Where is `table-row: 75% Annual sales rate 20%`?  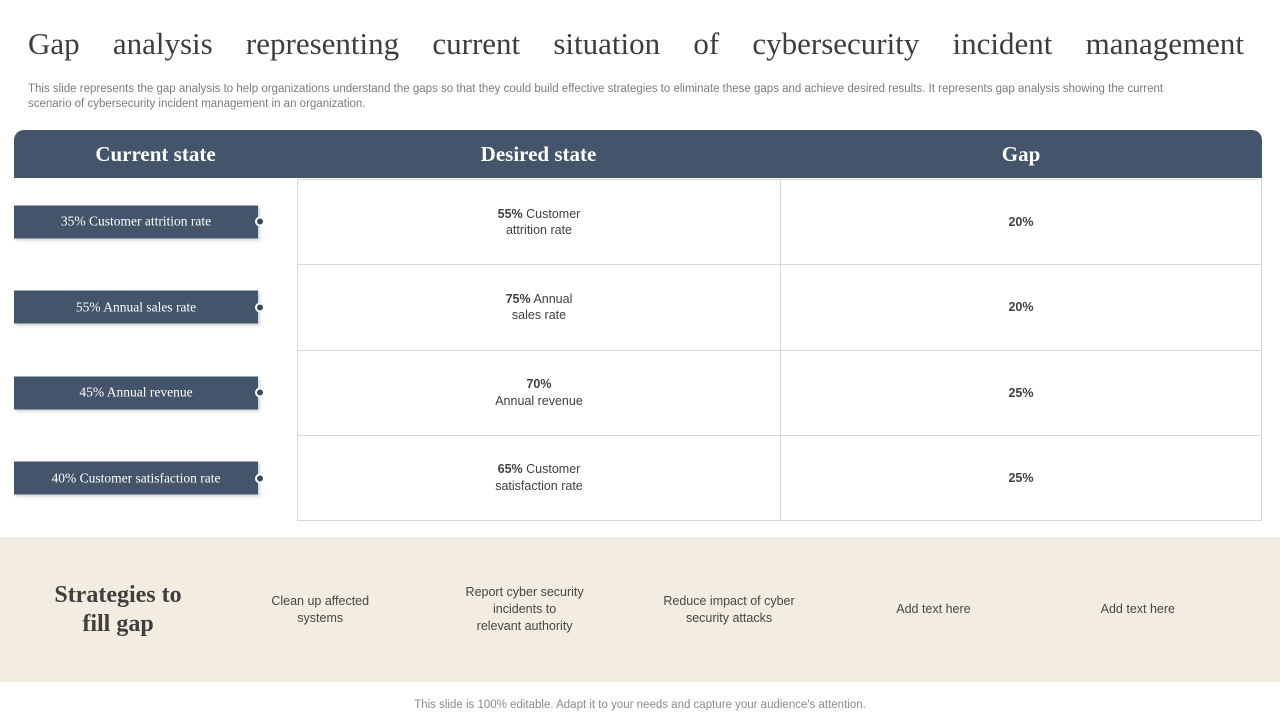 table-row: 75% Annual sales rate 20% is located at coordinates (779, 308).